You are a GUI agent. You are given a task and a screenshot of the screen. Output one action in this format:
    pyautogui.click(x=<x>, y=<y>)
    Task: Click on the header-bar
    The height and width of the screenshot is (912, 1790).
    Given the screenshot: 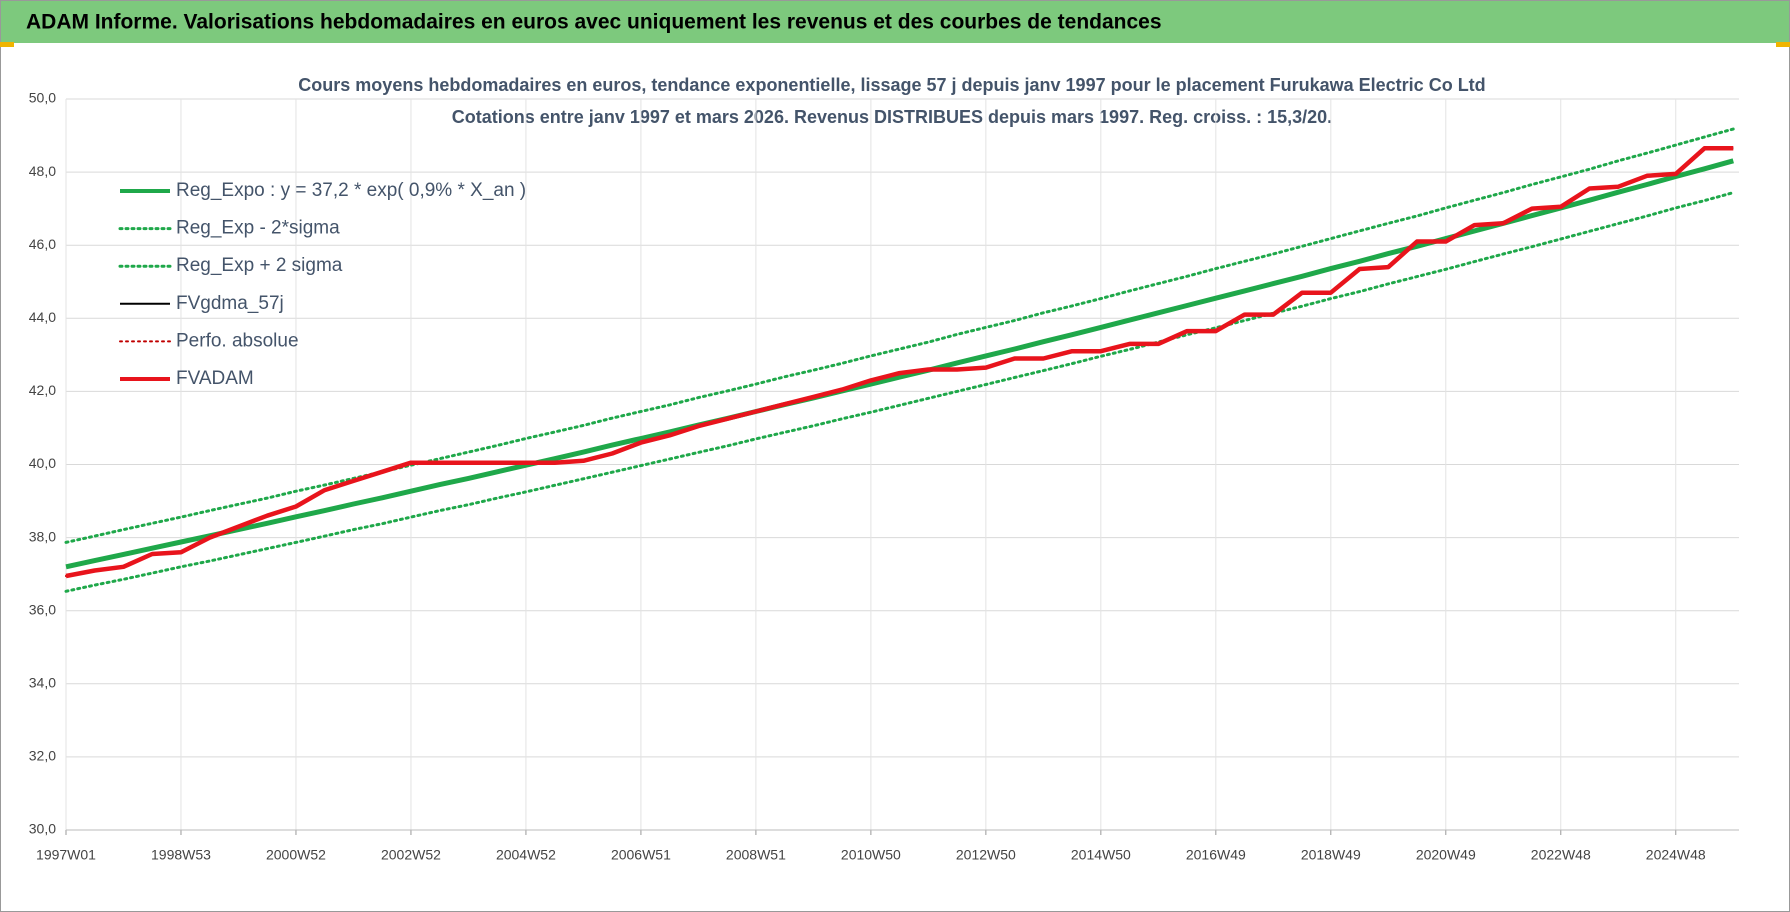 What is the action you would take?
    pyautogui.click(x=895, y=22)
    